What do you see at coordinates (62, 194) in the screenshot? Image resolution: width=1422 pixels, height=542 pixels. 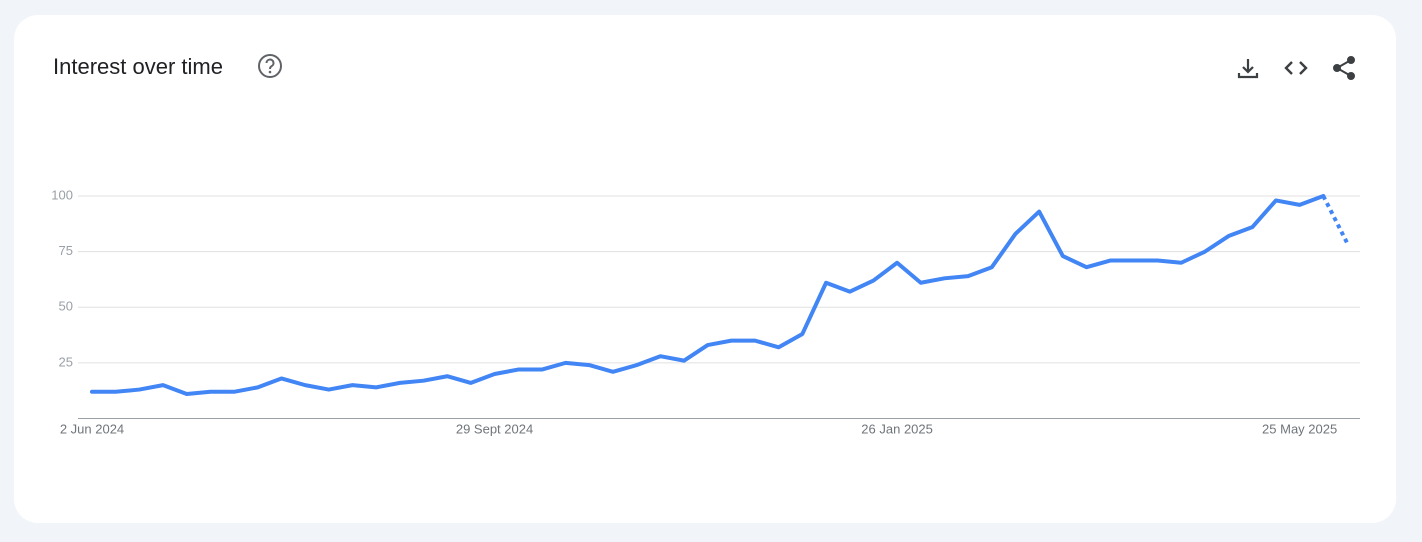 I see `y-tick-label: 100` at bounding box center [62, 194].